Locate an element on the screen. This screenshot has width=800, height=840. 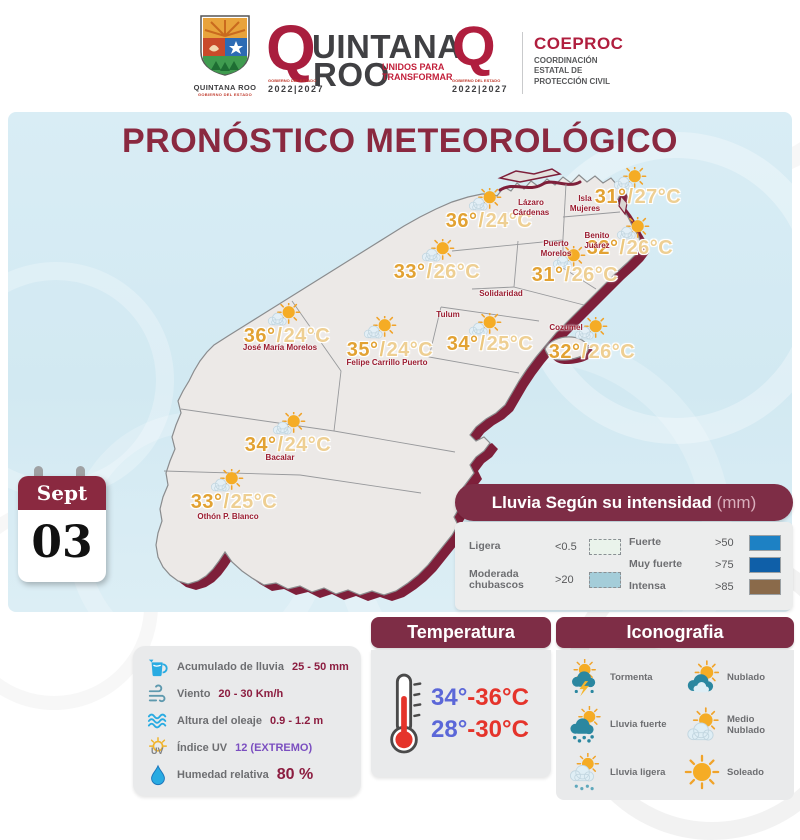
legend-column-left: Ligera <0.5 Moderada chubascos >20 is located at coordinates (545, 565).